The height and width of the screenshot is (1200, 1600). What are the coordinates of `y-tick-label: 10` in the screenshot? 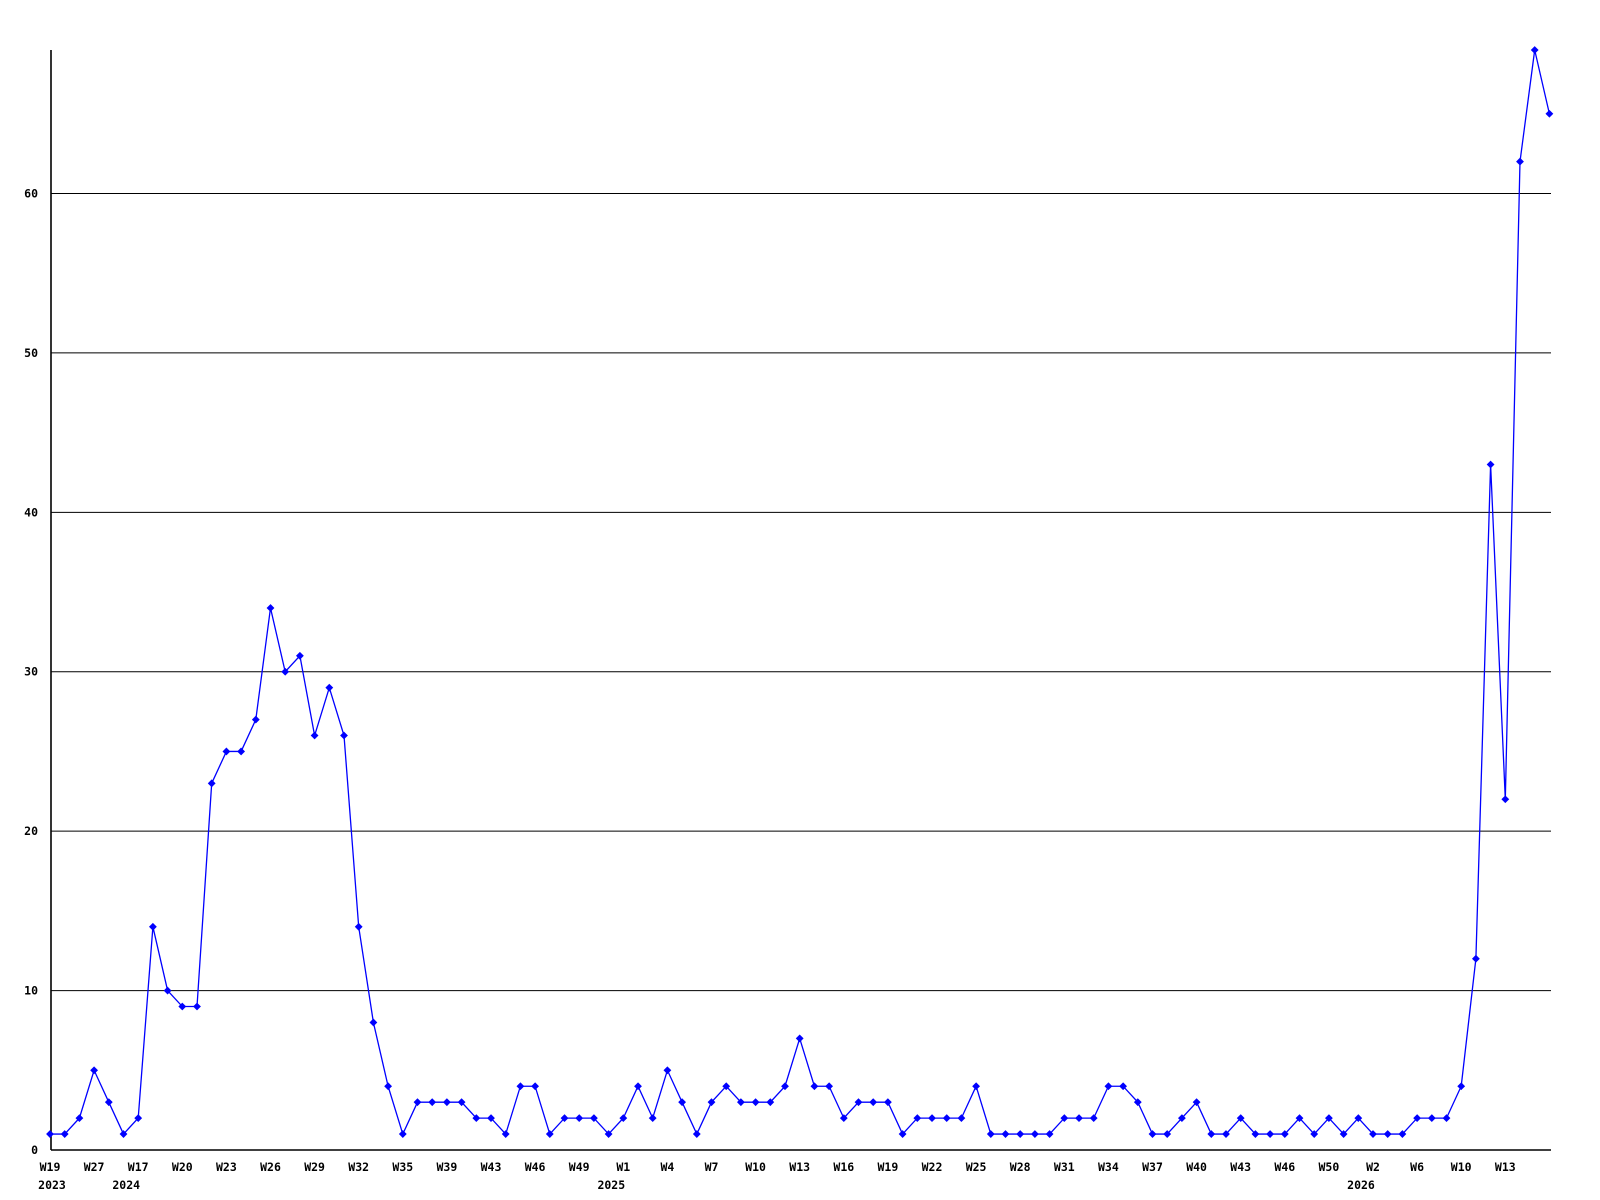 It's located at (31, 991).